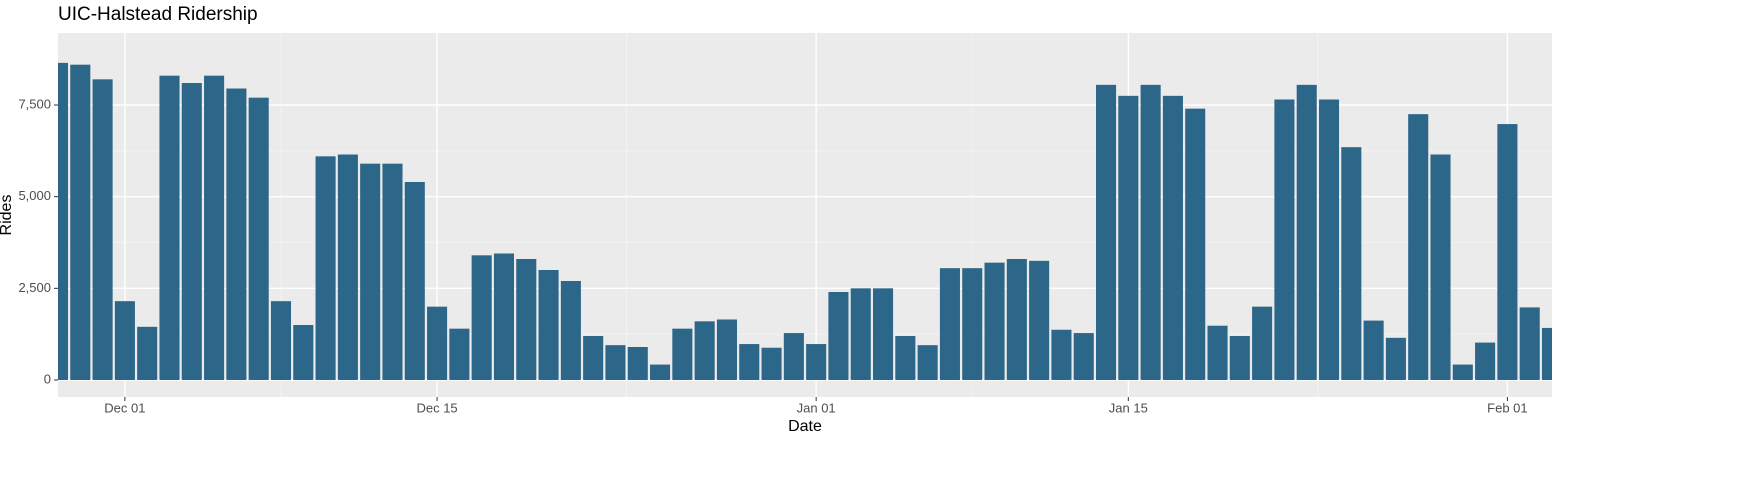  Describe the element at coordinates (34, 287) in the screenshot. I see `y-tick-label: 2,500` at that location.